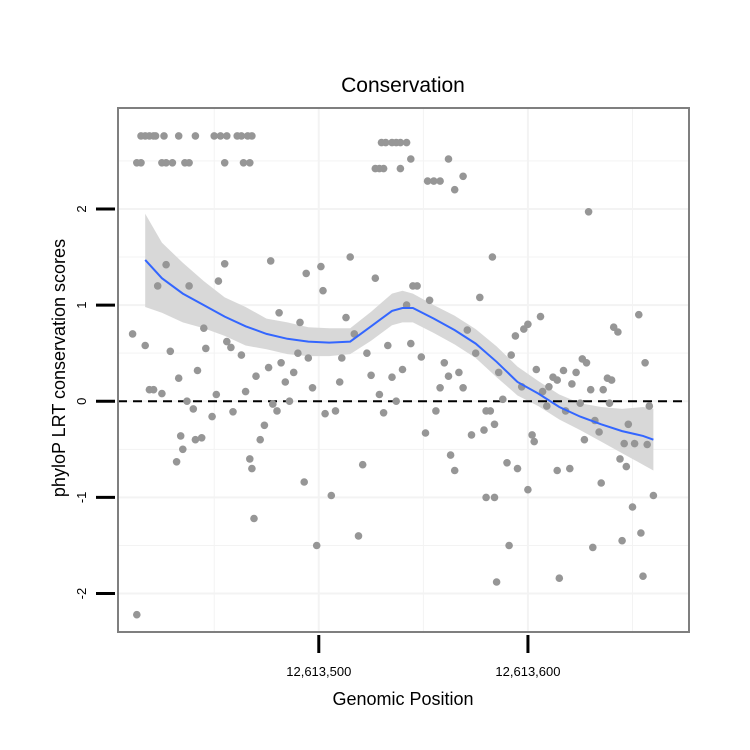 The image size is (750, 750). What do you see at coordinates (81, 304) in the screenshot?
I see `y-tick-label: 1` at bounding box center [81, 304].